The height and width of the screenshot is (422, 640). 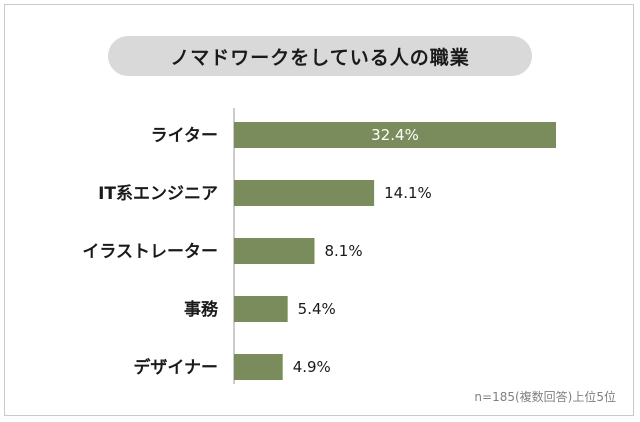 I want to click on category-label: イラストレーター, so click(x=150, y=252).